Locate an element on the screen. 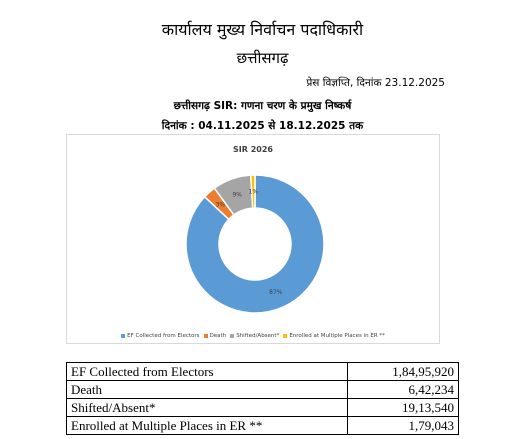 This screenshot has width=525, height=439. legend-label: Shifted/Absent* is located at coordinates (258, 336).